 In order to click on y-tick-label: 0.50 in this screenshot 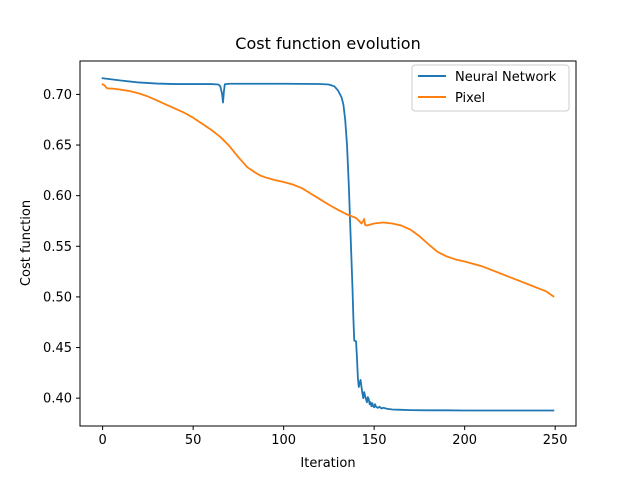, I will do `click(57, 297)`.